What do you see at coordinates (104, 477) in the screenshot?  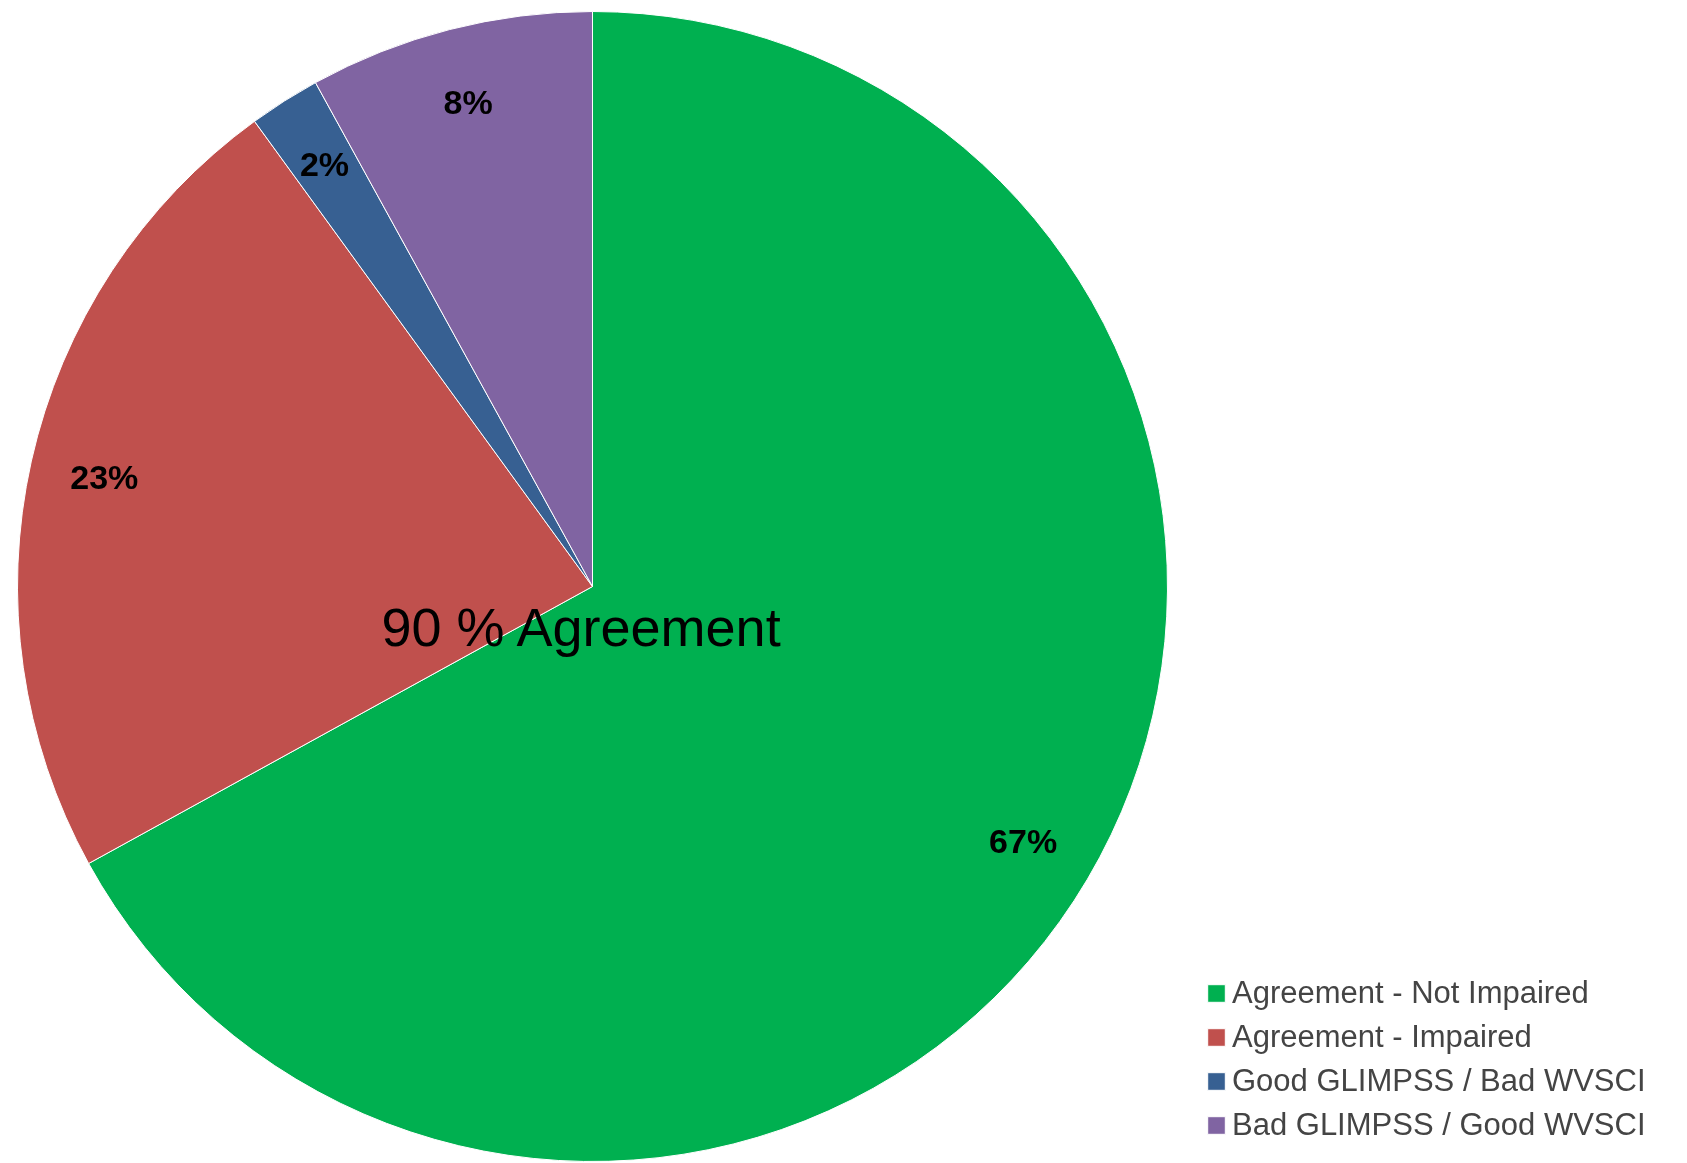 I see `data-label: 23%` at bounding box center [104, 477].